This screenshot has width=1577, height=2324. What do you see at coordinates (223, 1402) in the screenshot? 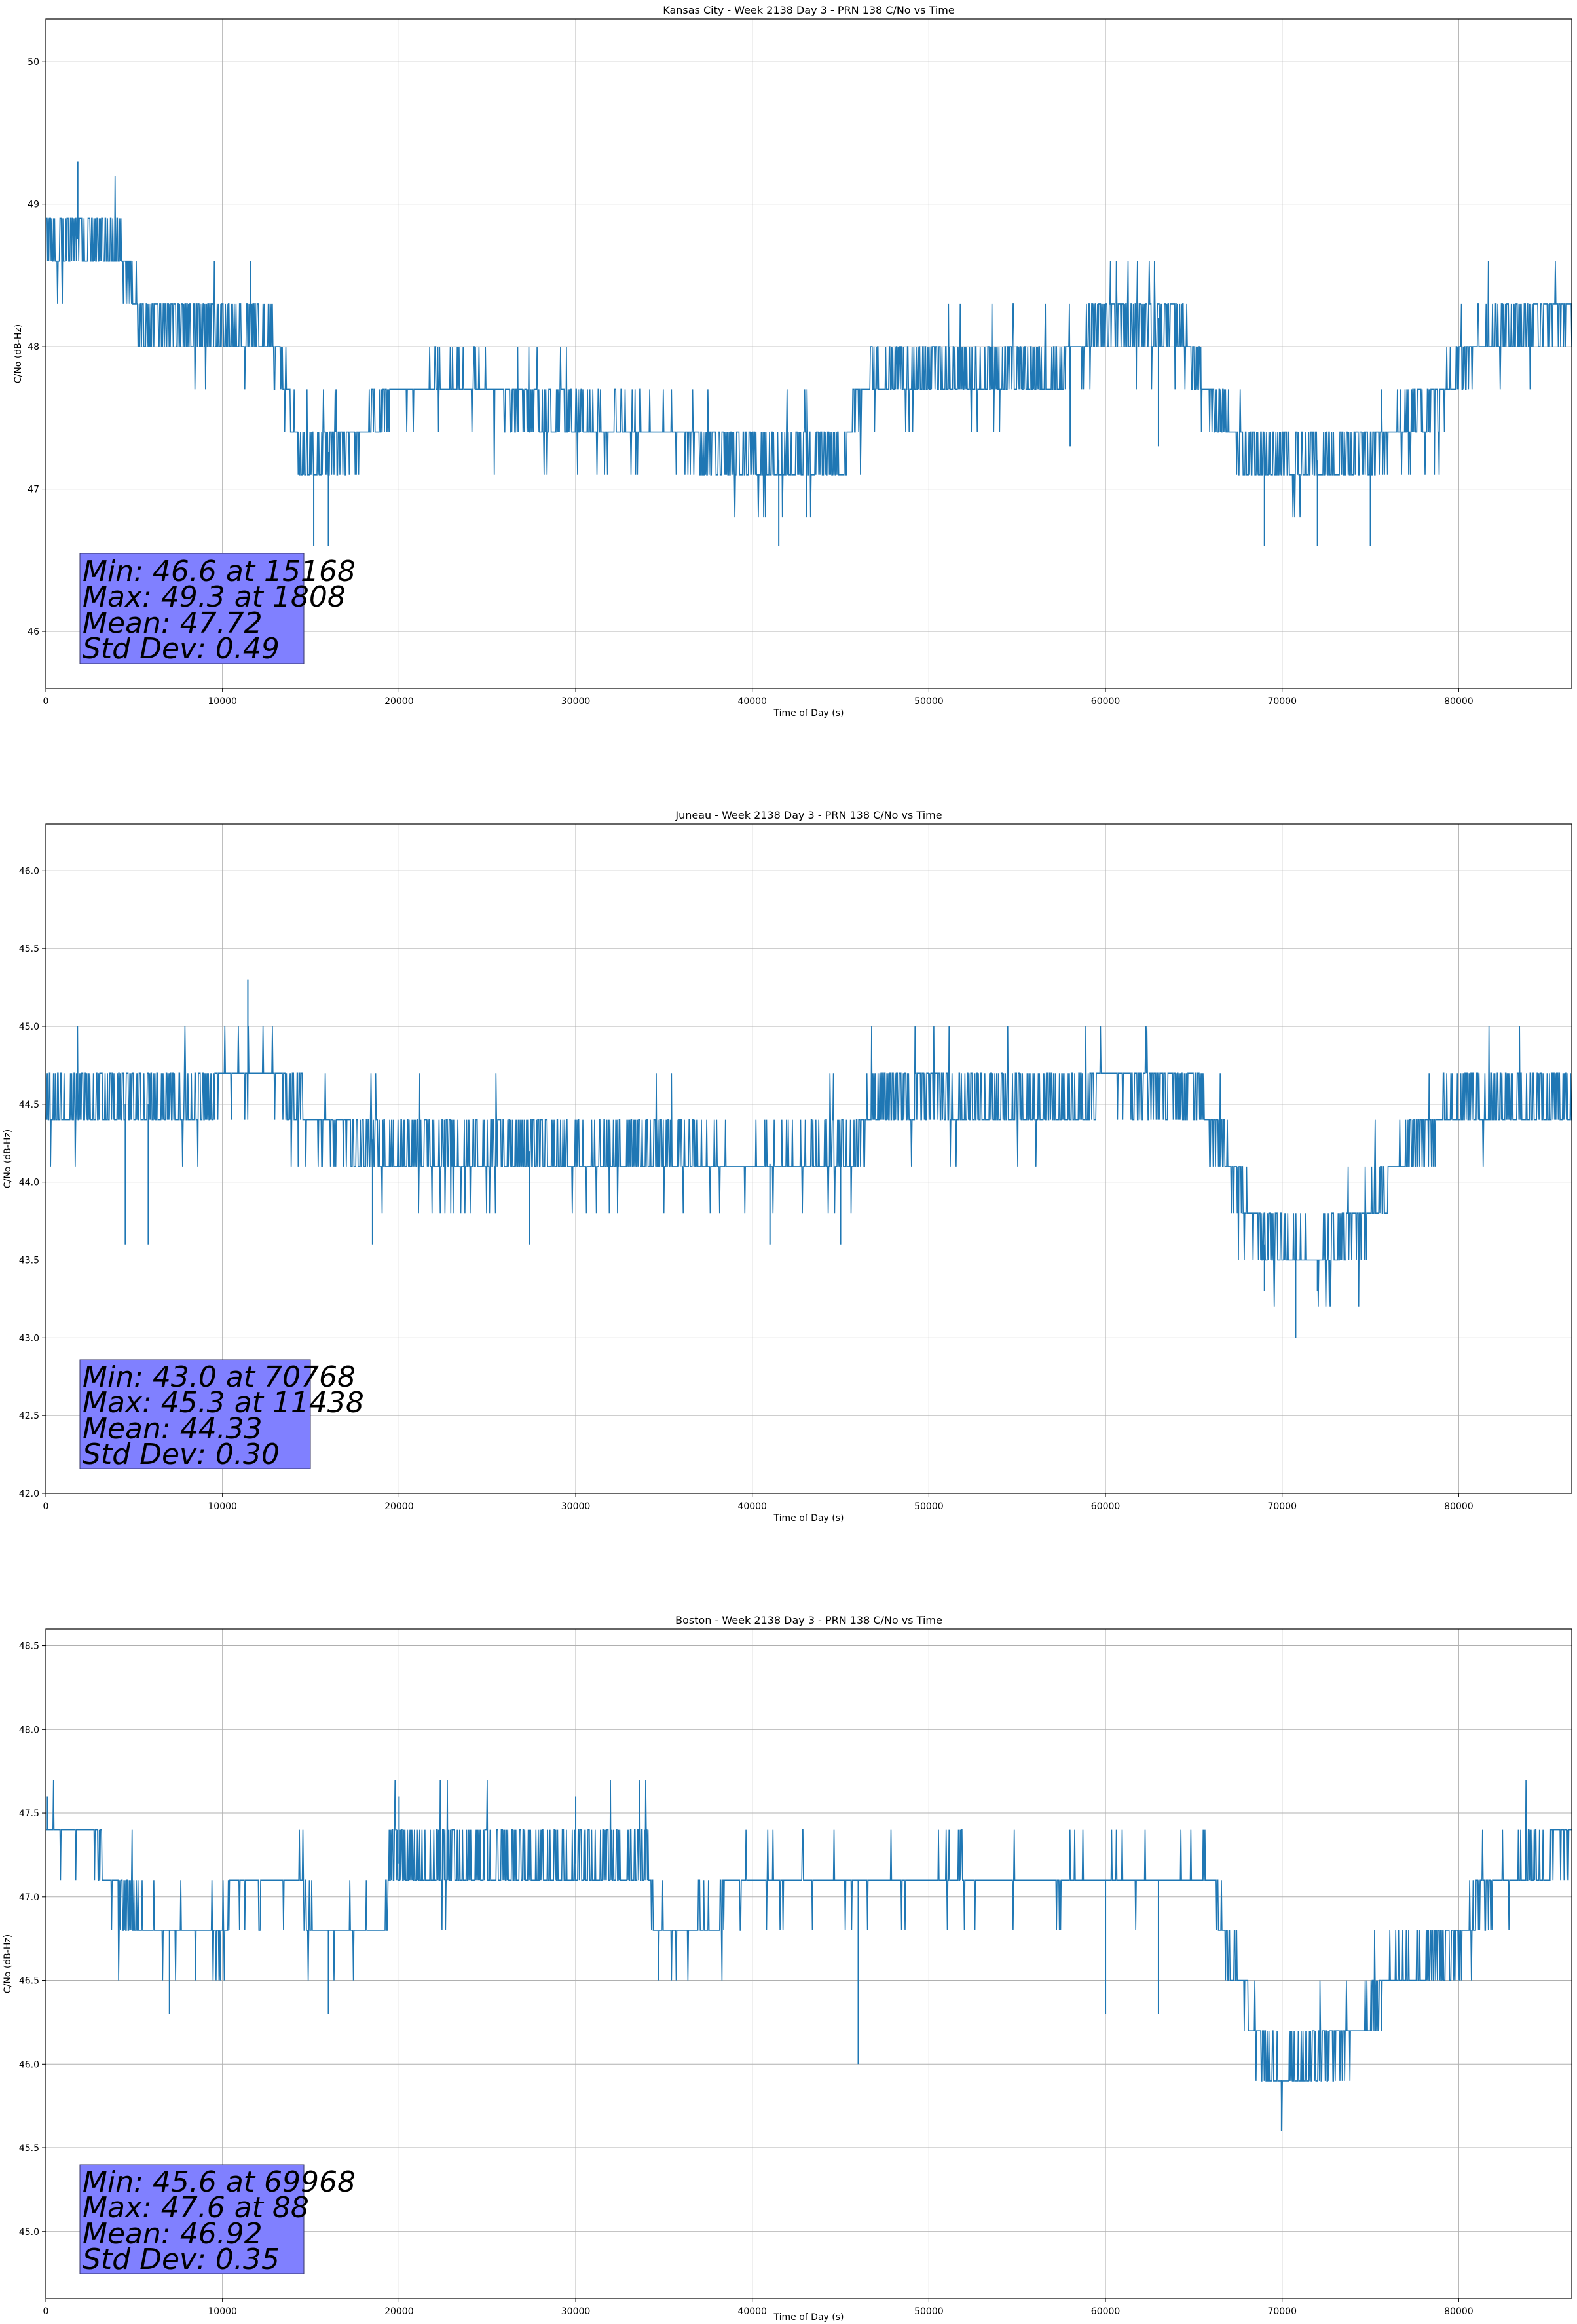
I see `stats-max: Max: 45.3 at 11438` at bounding box center [223, 1402].